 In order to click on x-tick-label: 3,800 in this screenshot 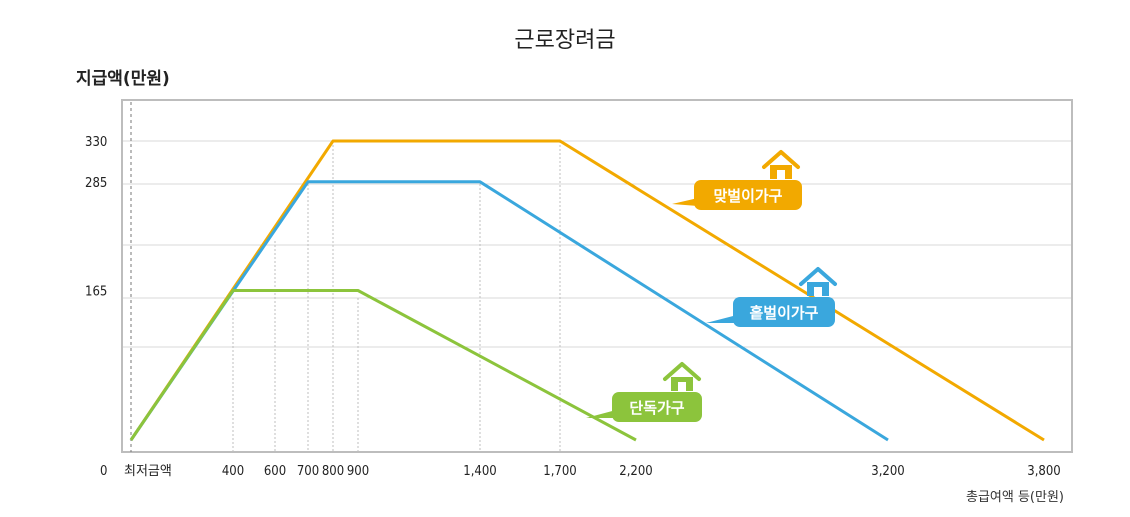, I will do `click(1043, 471)`.